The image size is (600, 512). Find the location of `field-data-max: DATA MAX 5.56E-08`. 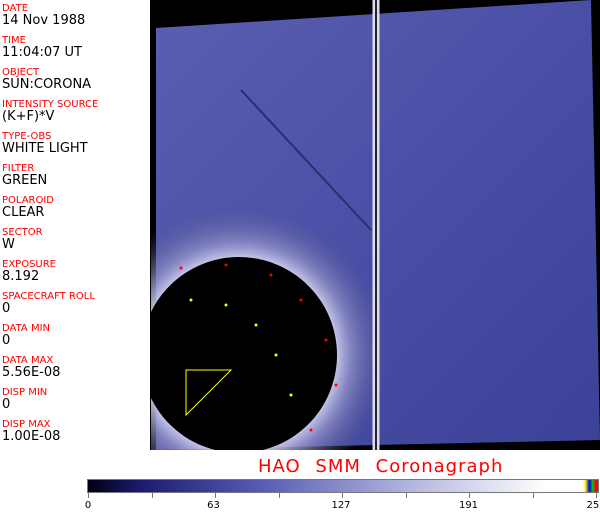

field-data-max: DATA MAX 5.56E-08 is located at coordinates (31, 367).